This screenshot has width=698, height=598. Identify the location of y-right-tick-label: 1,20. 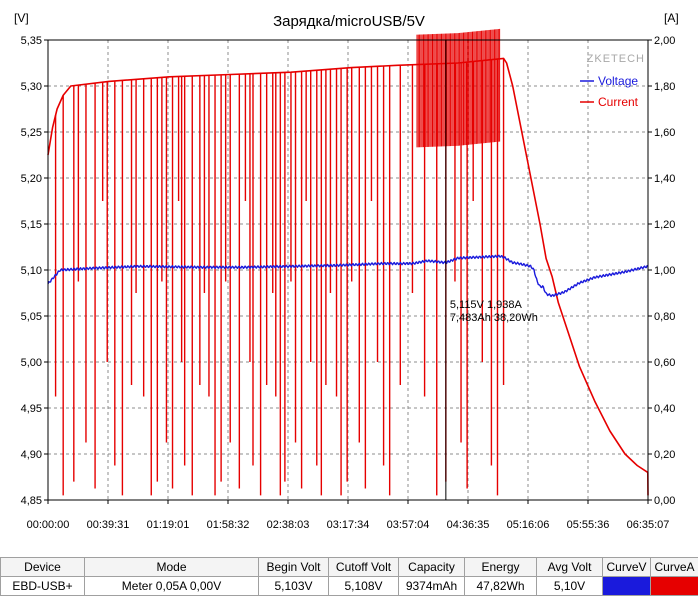
(664, 225).